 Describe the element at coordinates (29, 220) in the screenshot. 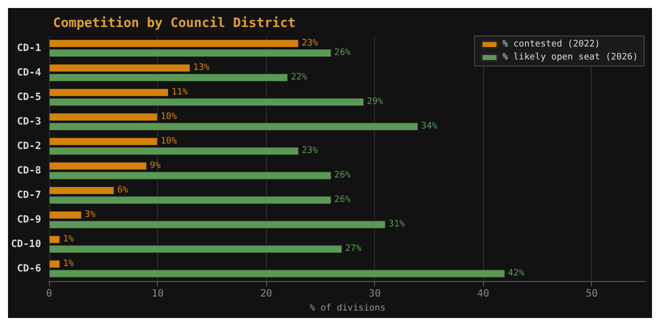

I see `y-tick-label: CD-9` at that location.